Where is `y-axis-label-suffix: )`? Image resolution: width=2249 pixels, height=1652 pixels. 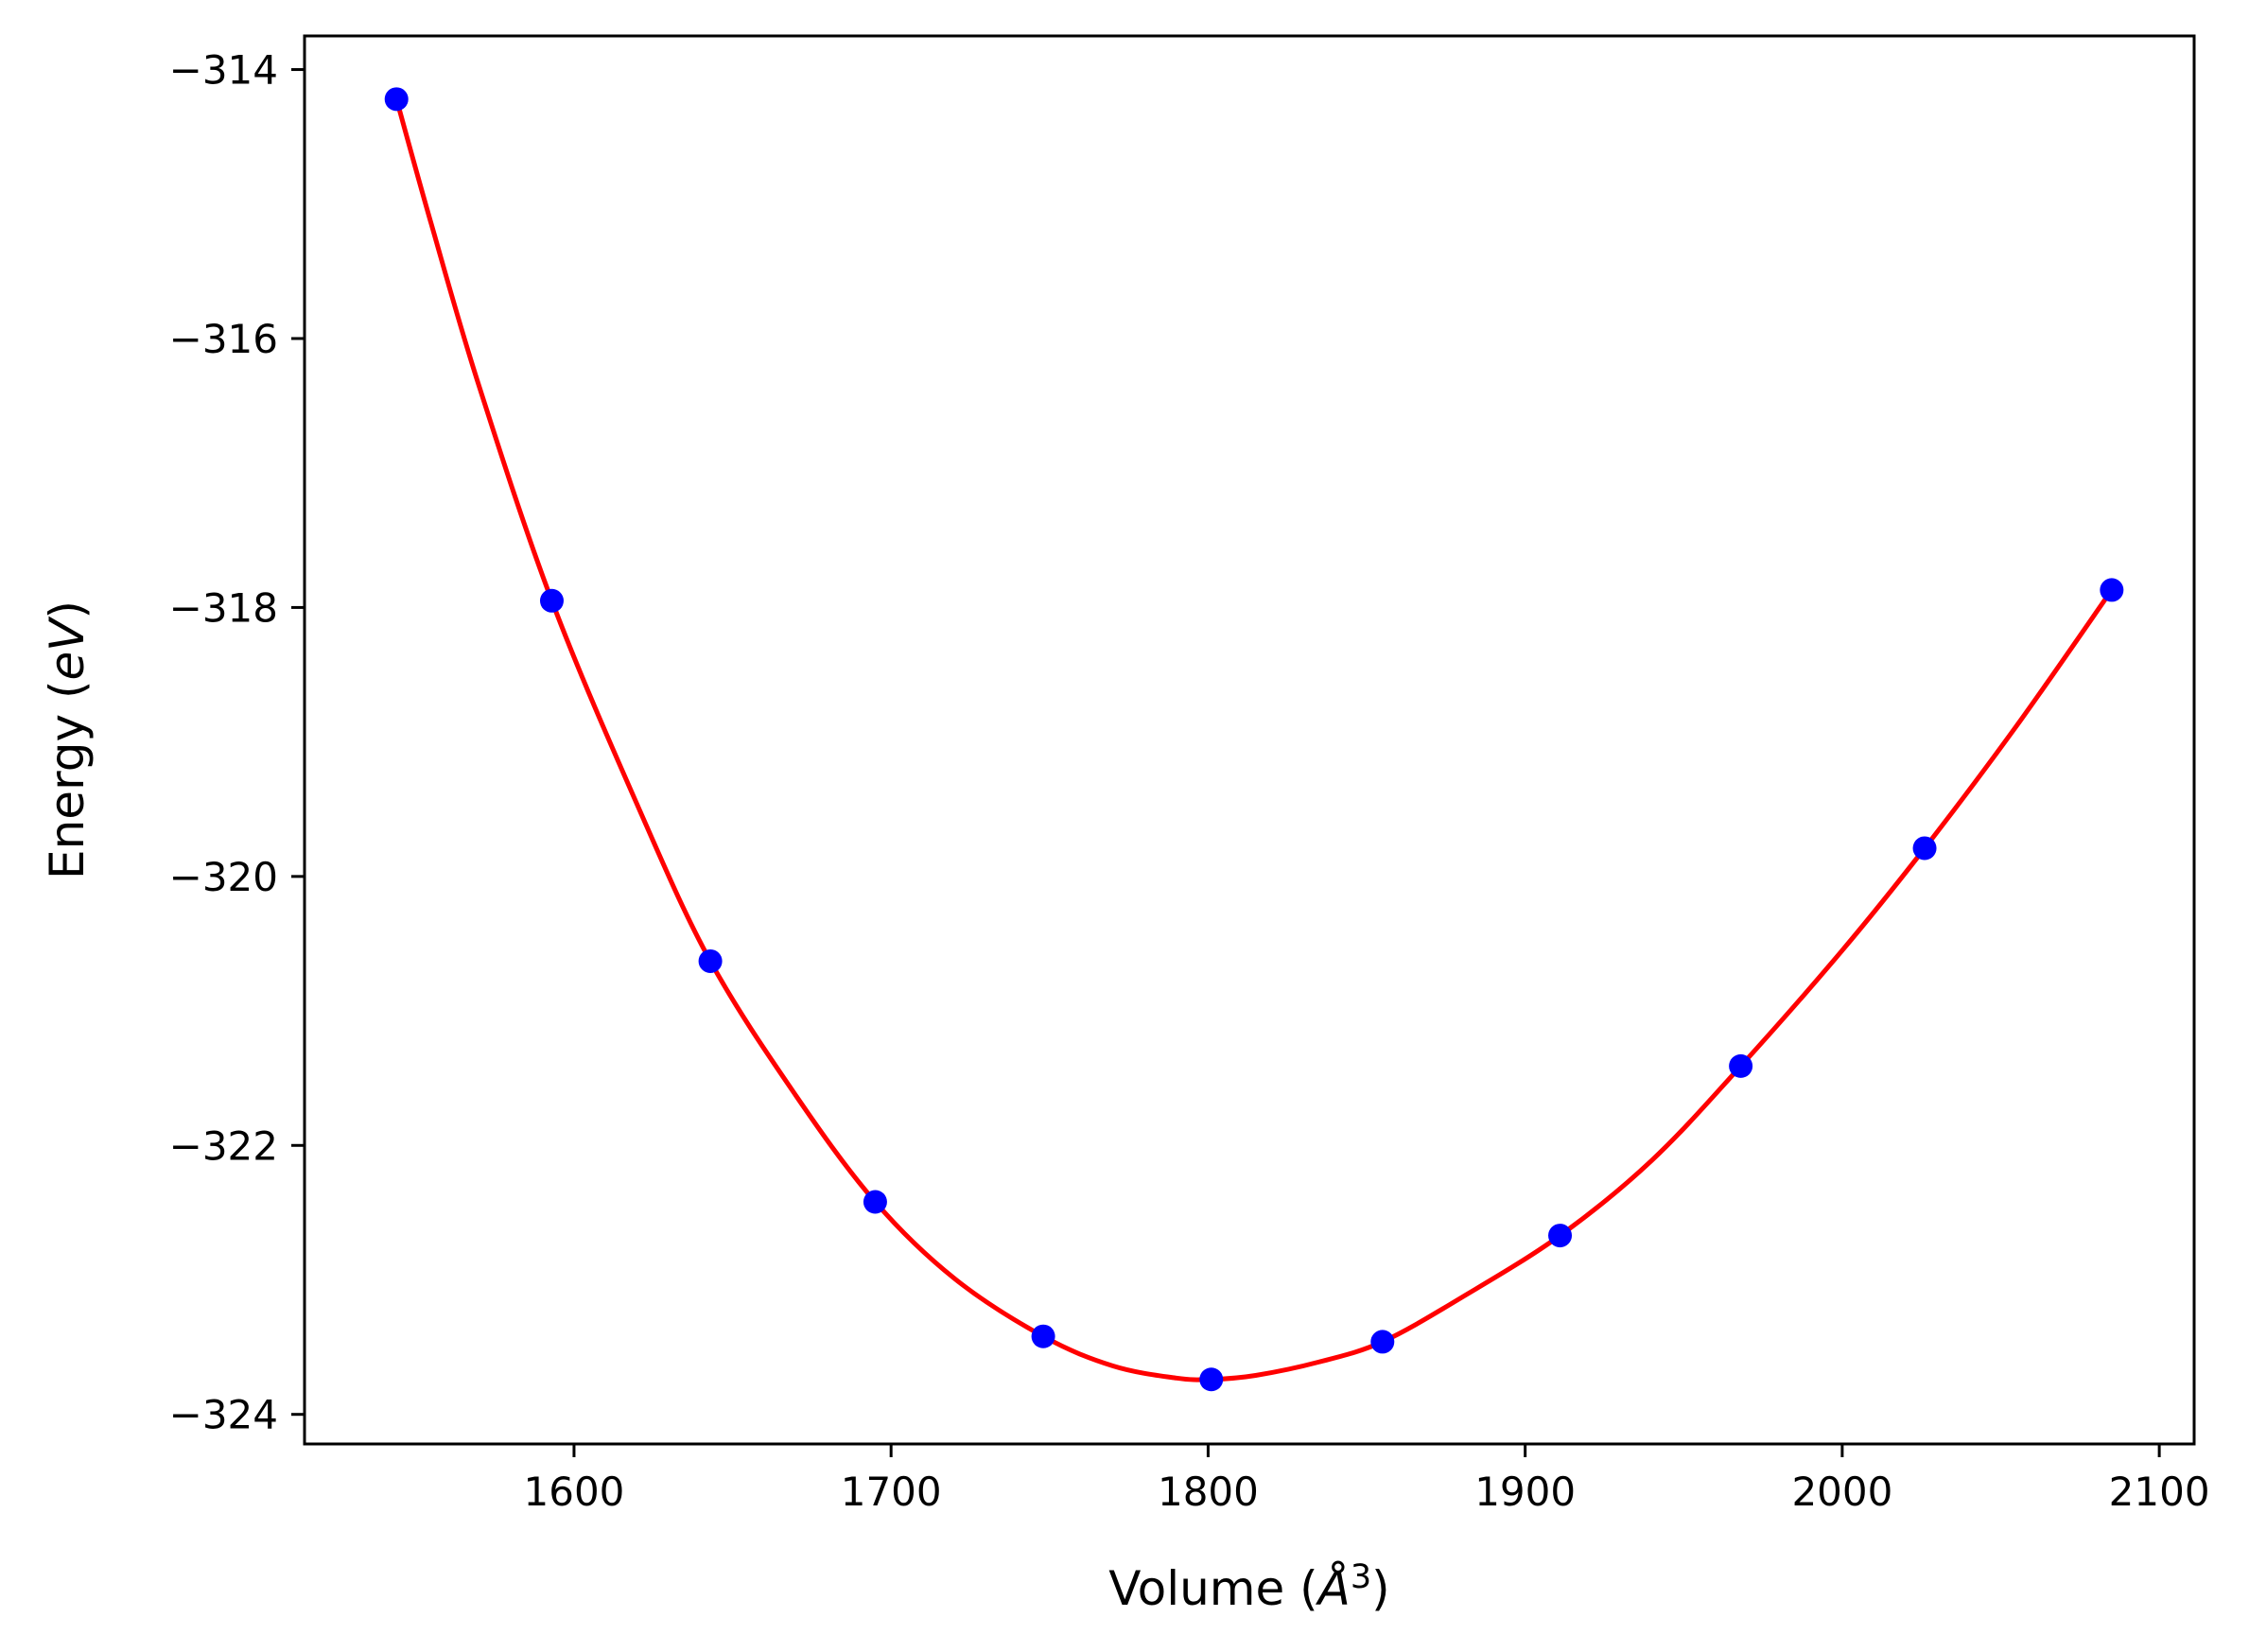 y-axis-label-suffix: ) is located at coordinates (68, 609).